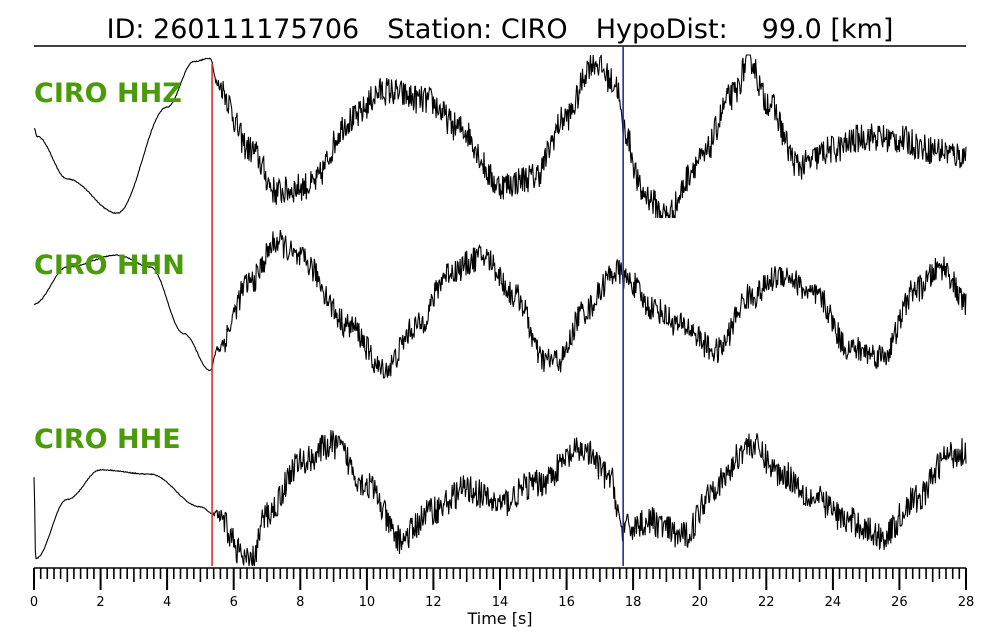  Describe the element at coordinates (108, 93) in the screenshot. I see `channel-label-1: CIRO HHZ` at that location.